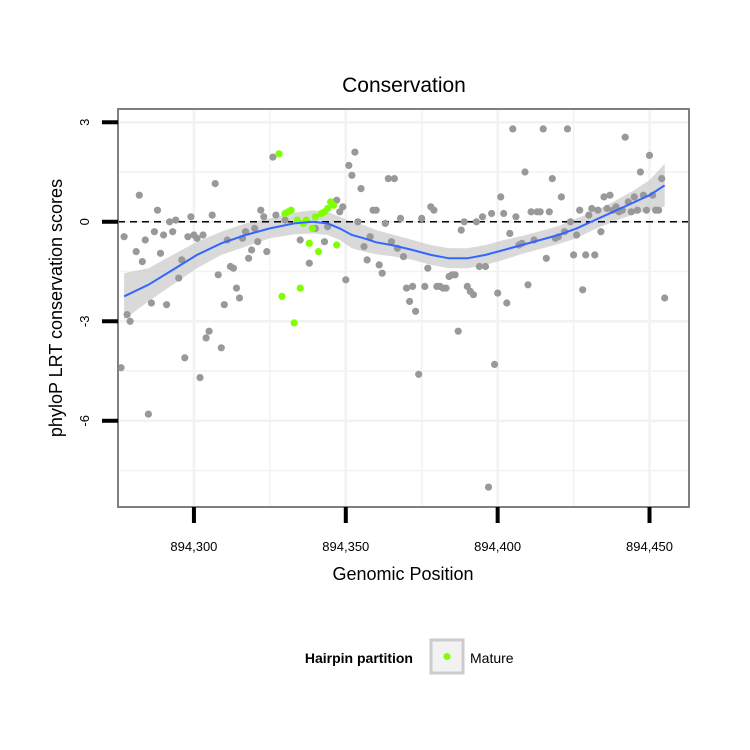 The image size is (750, 750). Describe the element at coordinates (84, 221) in the screenshot. I see `y-tick-label: 0` at that location.